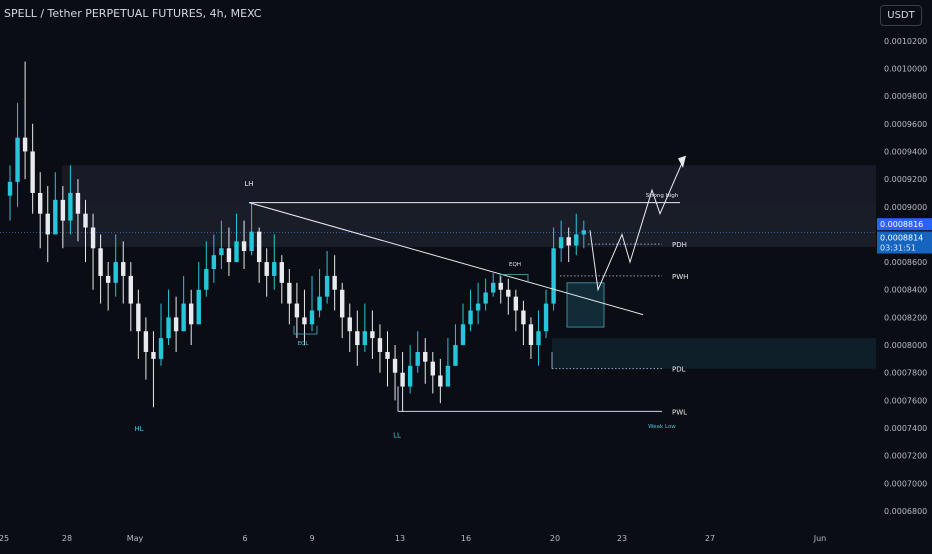  I want to click on last-price-badge, so click(904, 242).